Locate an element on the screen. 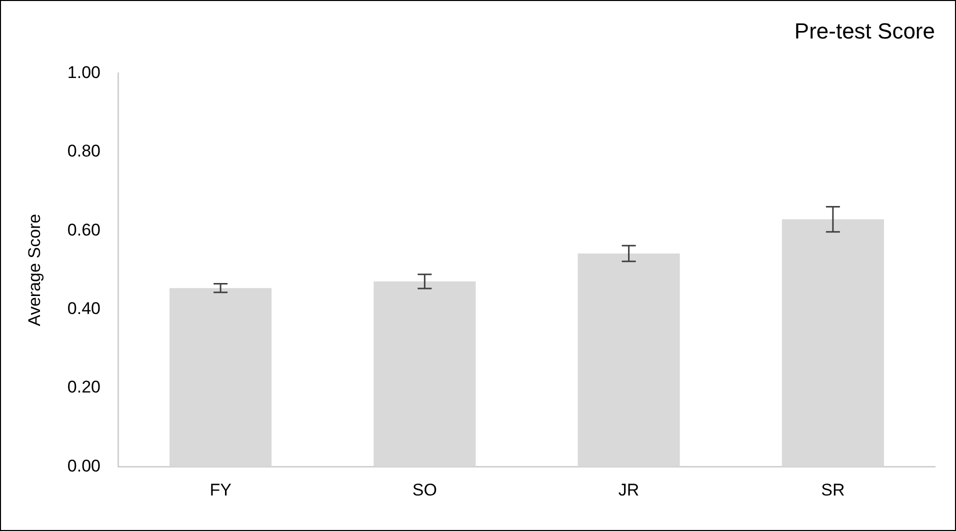 The height and width of the screenshot is (531, 956). y-axis-title: Average Score is located at coordinates (34, 270).